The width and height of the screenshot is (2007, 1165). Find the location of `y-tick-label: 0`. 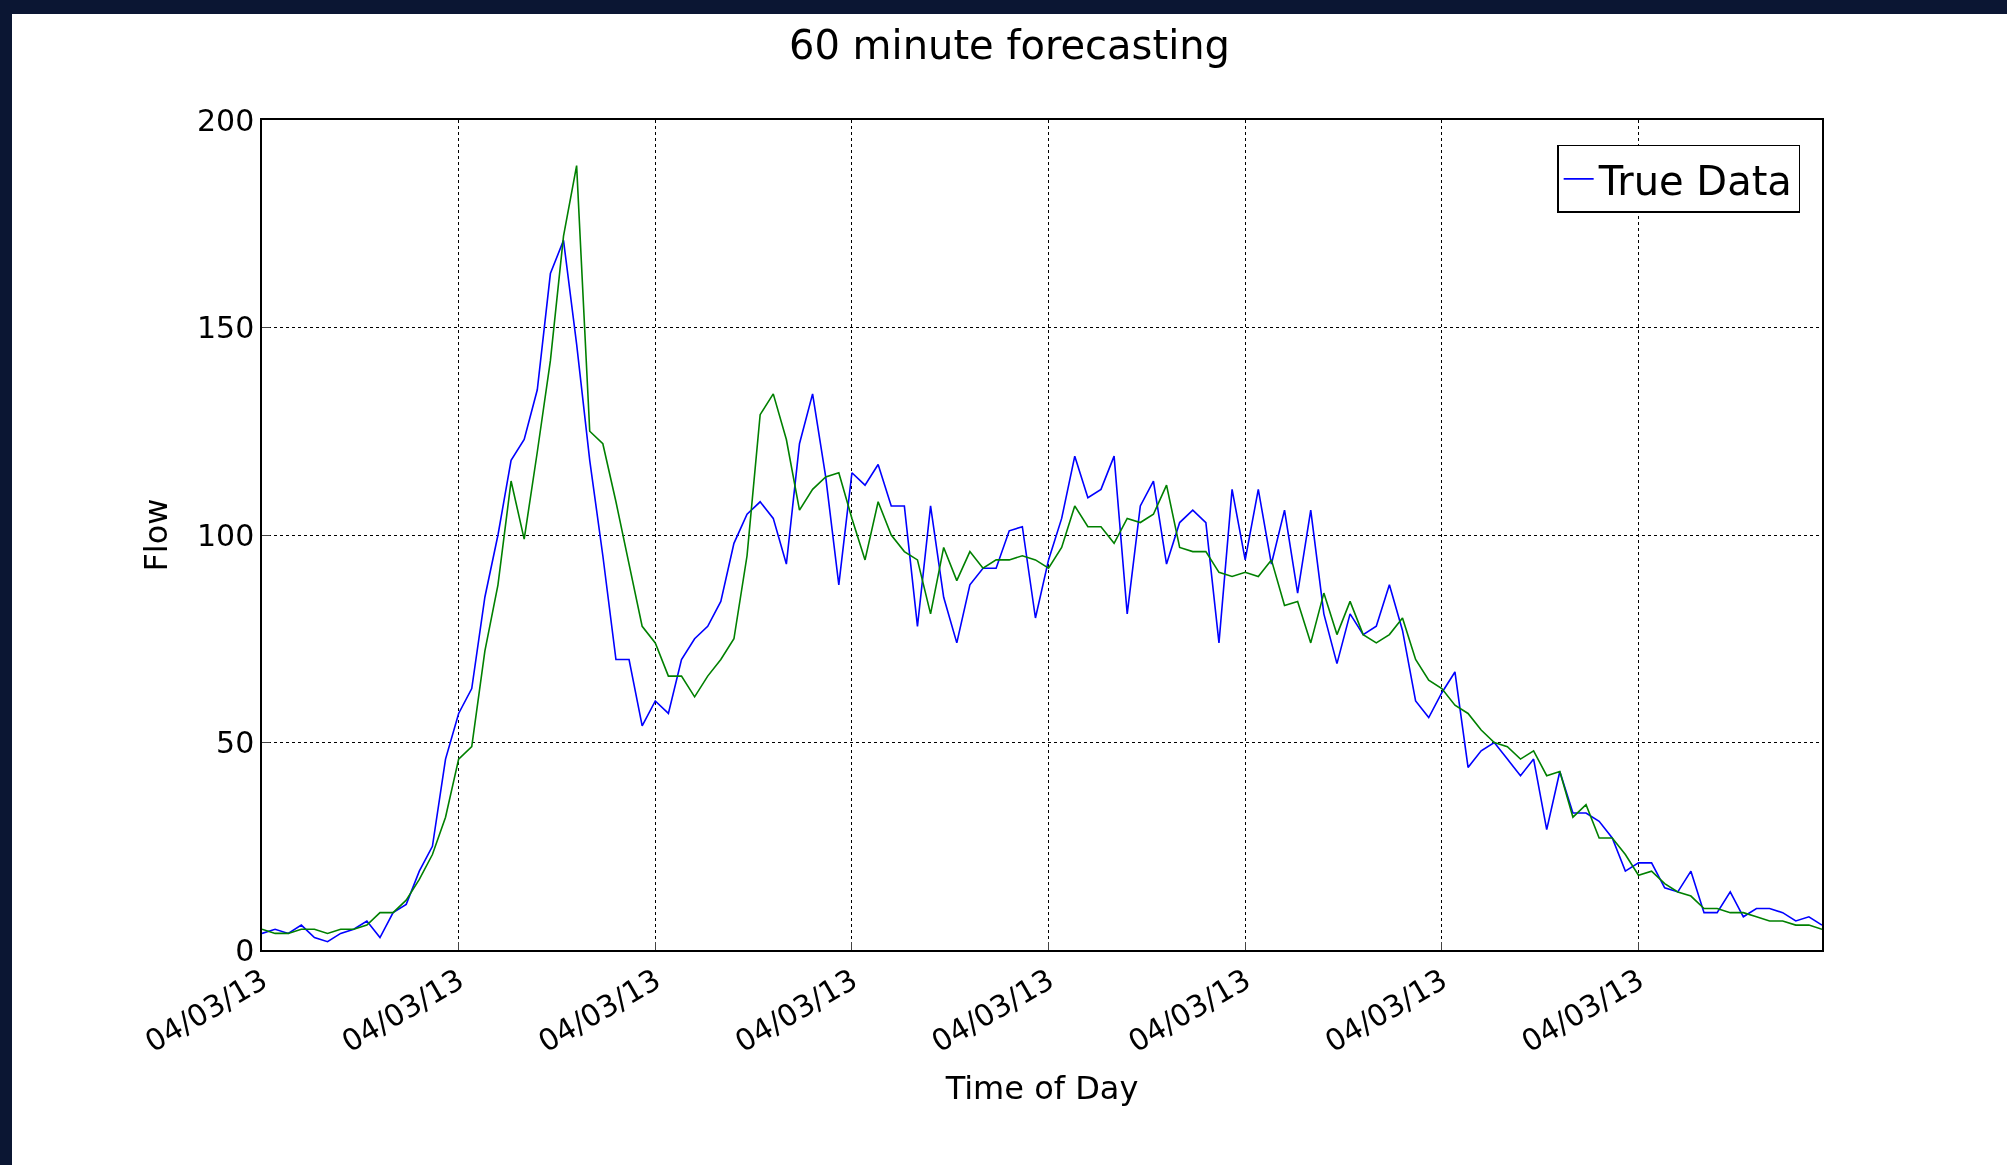

y-tick-label: 0 is located at coordinates (245, 950).